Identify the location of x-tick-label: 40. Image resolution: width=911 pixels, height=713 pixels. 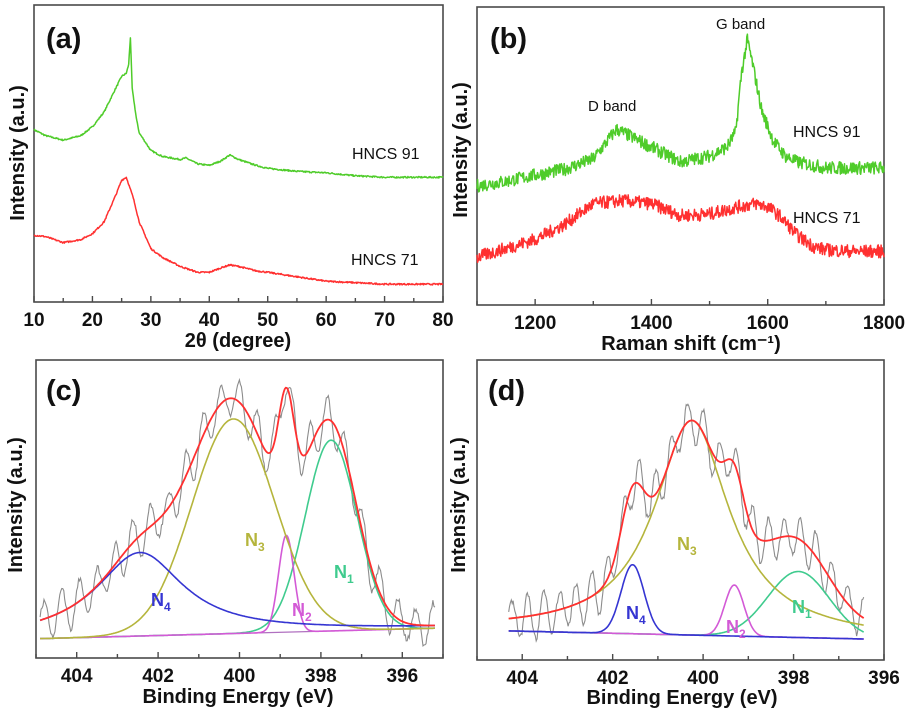
(209, 320).